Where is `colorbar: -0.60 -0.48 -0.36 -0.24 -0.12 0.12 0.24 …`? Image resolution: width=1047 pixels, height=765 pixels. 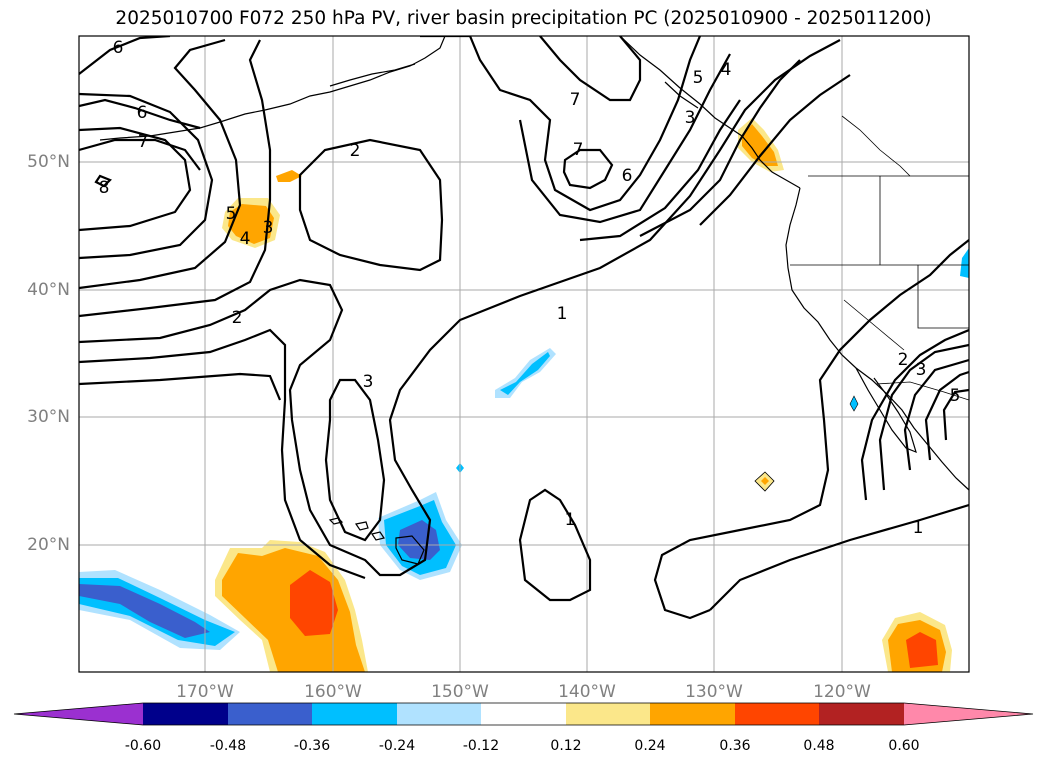 colorbar: -0.60 -0.48 -0.36 -0.24 -0.12 0.12 0.24 … is located at coordinates (523, 728).